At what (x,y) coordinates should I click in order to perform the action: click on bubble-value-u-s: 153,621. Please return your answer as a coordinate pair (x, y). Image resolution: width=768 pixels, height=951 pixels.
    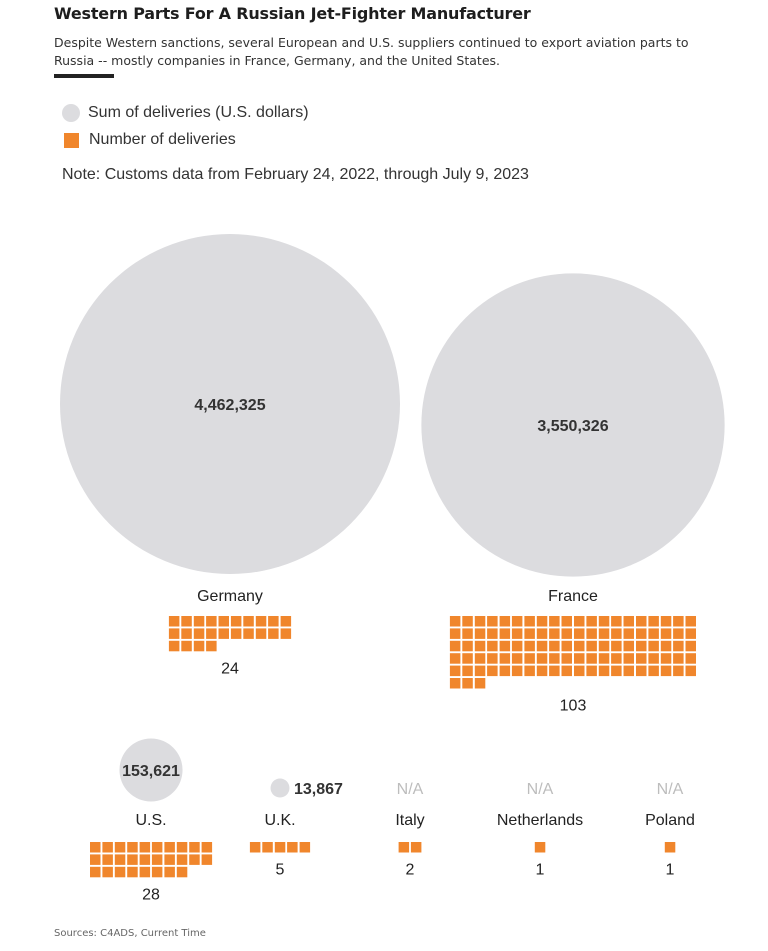
    Looking at the image, I should click on (151, 771).